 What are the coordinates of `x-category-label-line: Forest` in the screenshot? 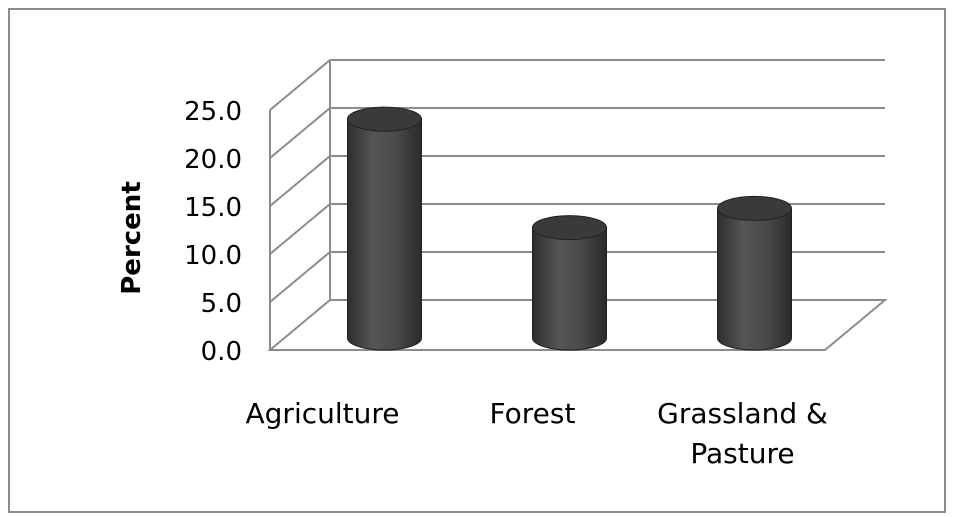 It's located at (533, 413).